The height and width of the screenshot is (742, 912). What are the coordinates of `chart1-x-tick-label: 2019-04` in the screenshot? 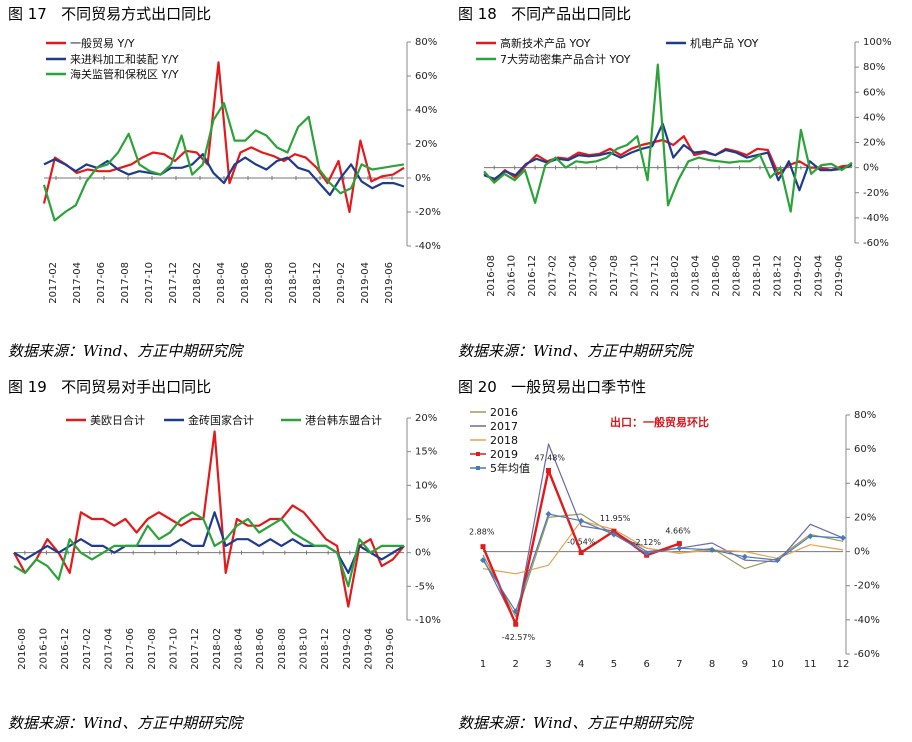 It's located at (818, 276).